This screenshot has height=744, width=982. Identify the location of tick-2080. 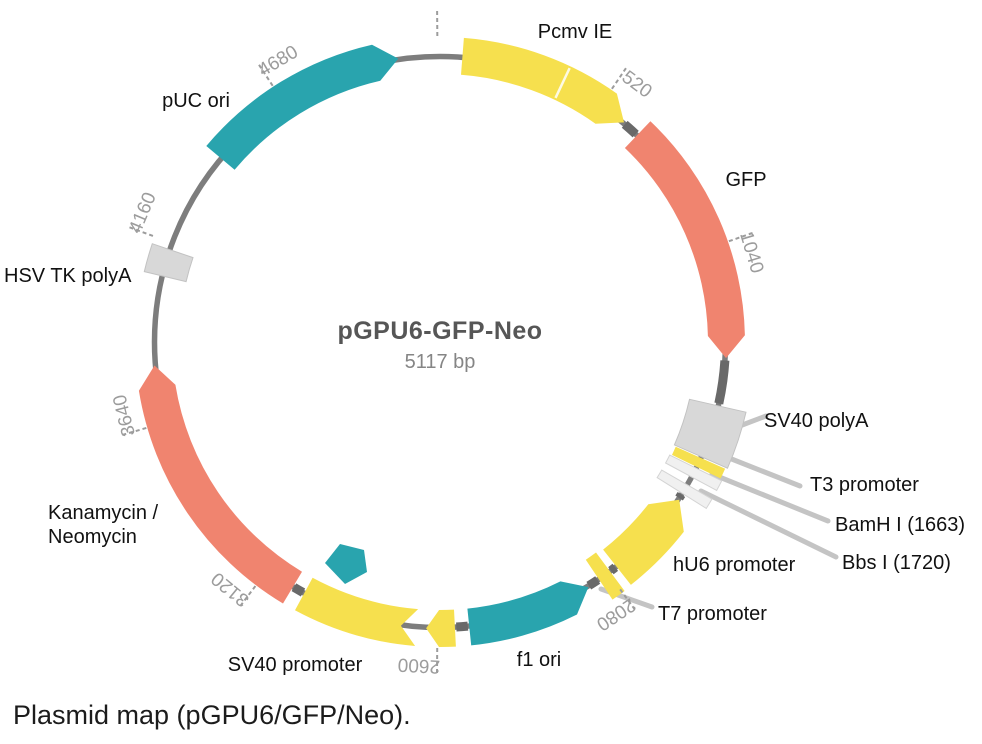
(628, 599).